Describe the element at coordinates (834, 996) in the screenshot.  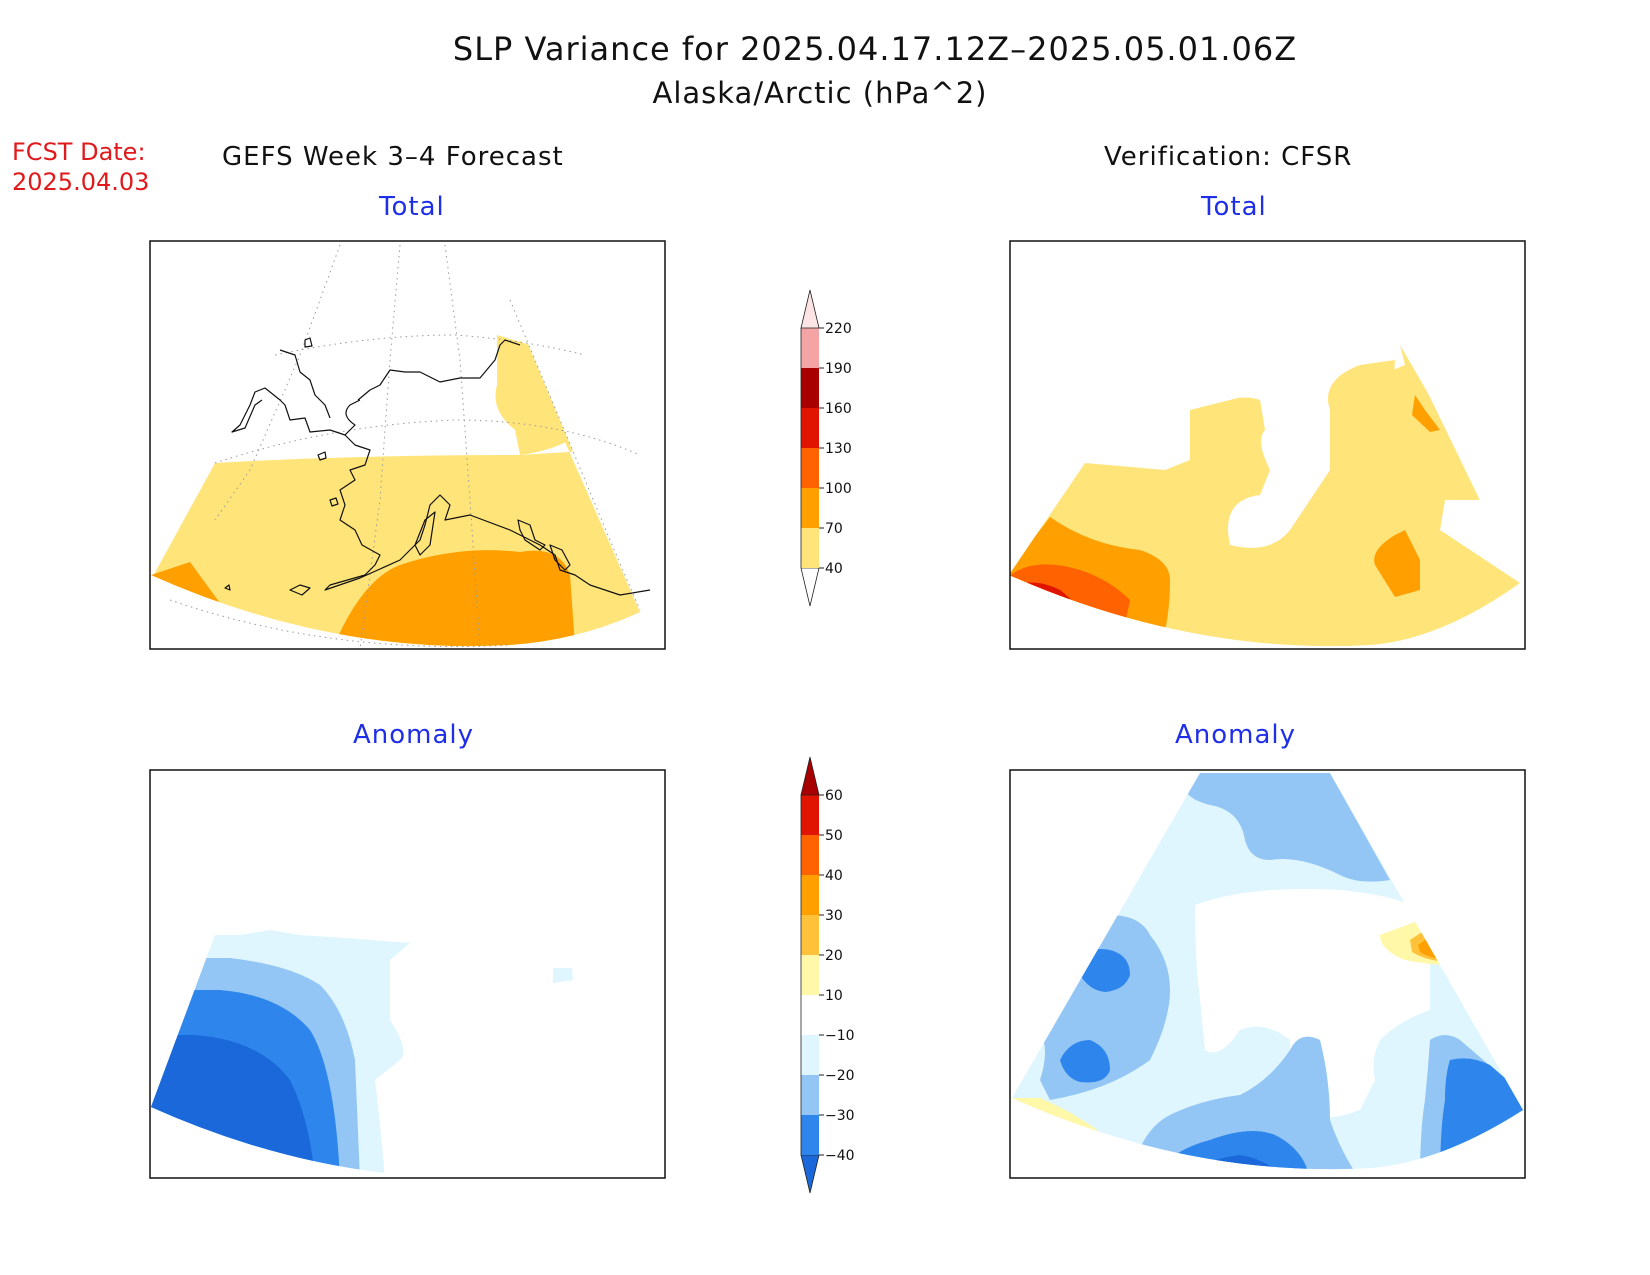
I see `anomaly-colorbar-tick-label: 10` at that location.